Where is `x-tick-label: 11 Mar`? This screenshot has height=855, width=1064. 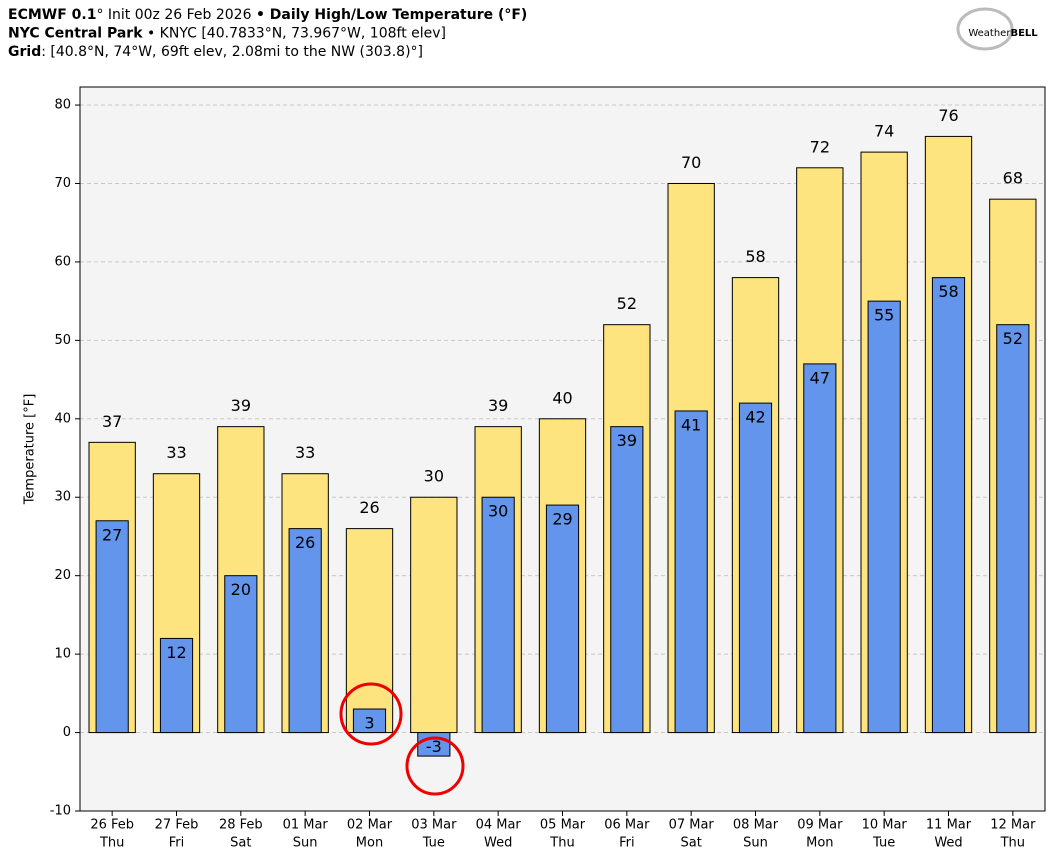
x-tick-label: 11 Mar is located at coordinates (949, 825).